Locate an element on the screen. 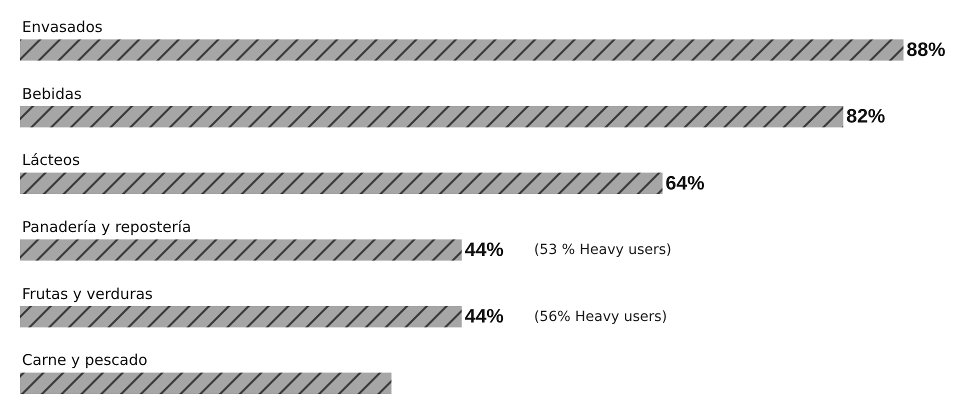 This screenshot has height=400, width=960. y-tick-label: Panadería y repostería is located at coordinates (107, 227).